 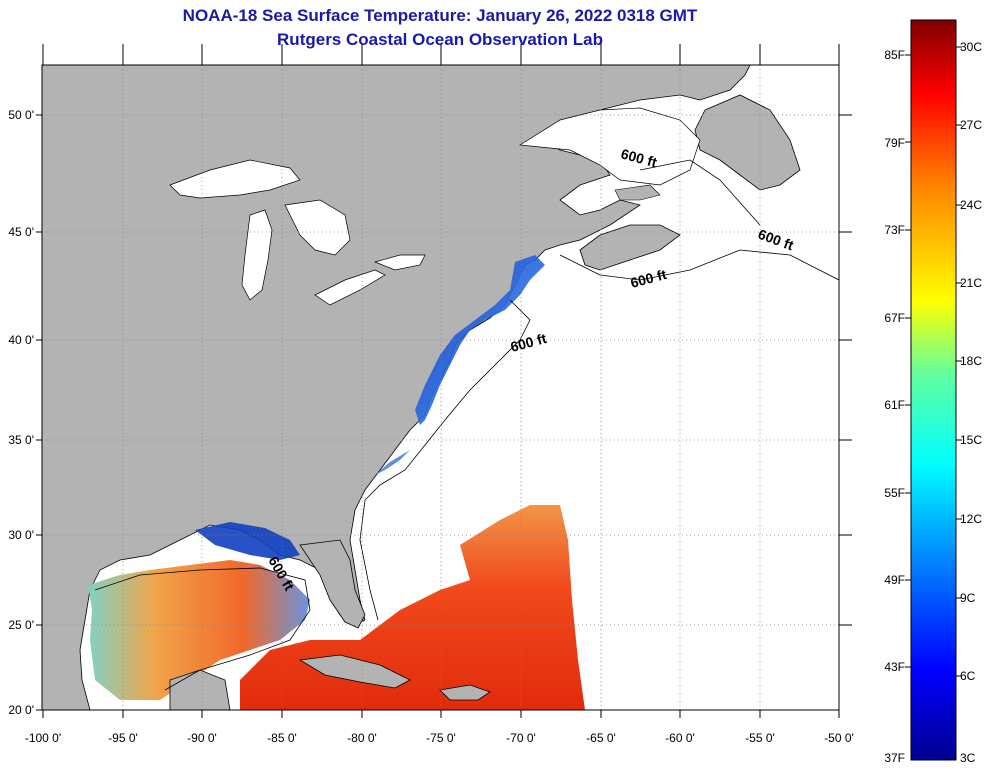 I want to click on lon-label: -100 0', so click(x=43, y=738).